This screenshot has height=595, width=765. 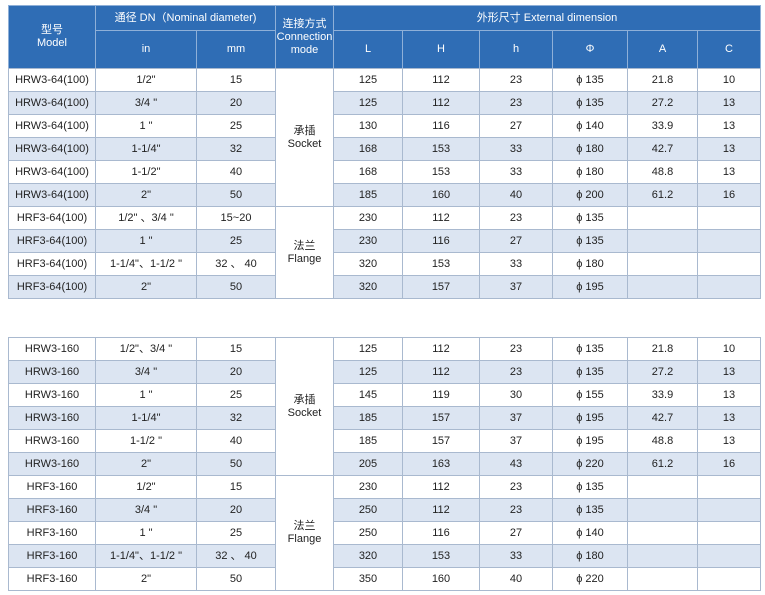 I want to click on header-cell: mm, so click(x=236, y=49).